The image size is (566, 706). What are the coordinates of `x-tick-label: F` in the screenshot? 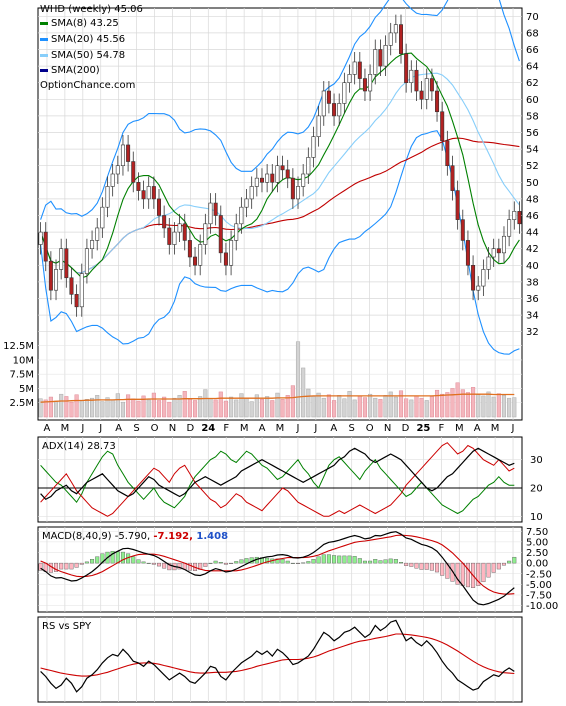 It's located at (226, 428).